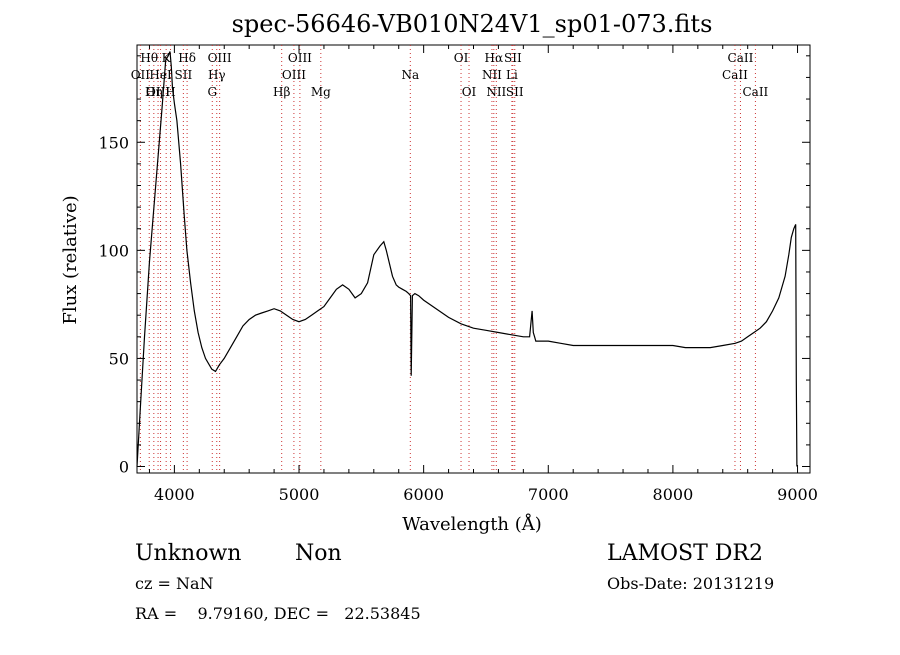 The width and height of the screenshot is (900, 655). Describe the element at coordinates (472, 524) in the screenshot. I see `x-axis-label: Wavelength (Å)` at that location.